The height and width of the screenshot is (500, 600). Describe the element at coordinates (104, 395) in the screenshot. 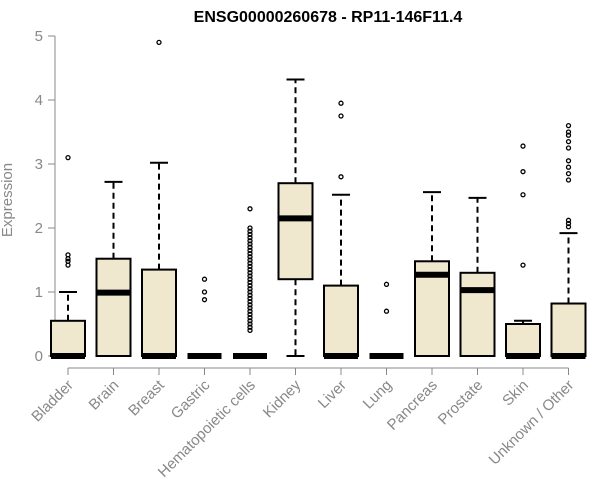

I see `x-tick-label: Brain` at that location.